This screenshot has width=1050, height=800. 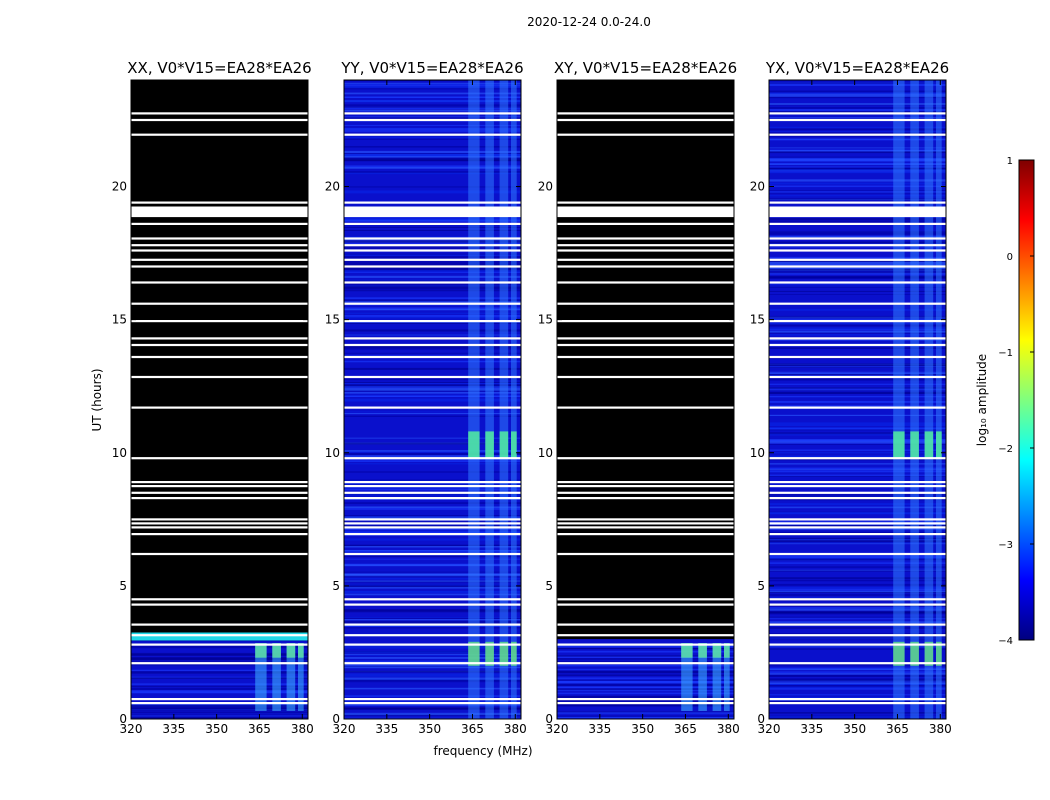 I want to click on colorbar-label: log₁₀ amplitude, so click(x=982, y=400).